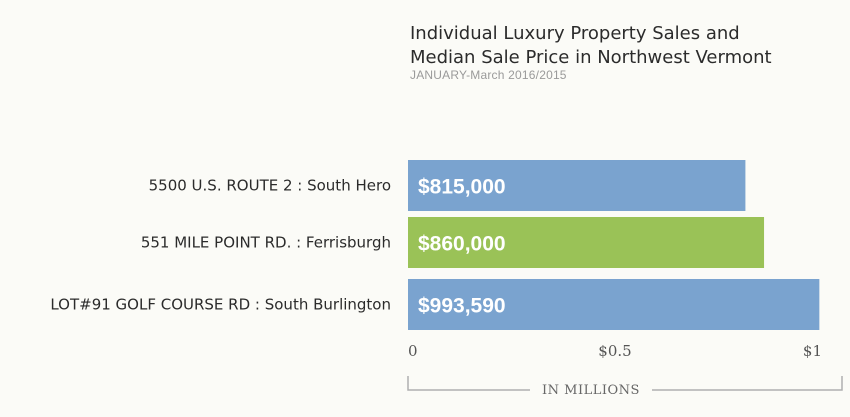 Image resolution: width=850 pixels, height=417 pixels. I want to click on x-tick-label-3: $1, so click(812, 351).